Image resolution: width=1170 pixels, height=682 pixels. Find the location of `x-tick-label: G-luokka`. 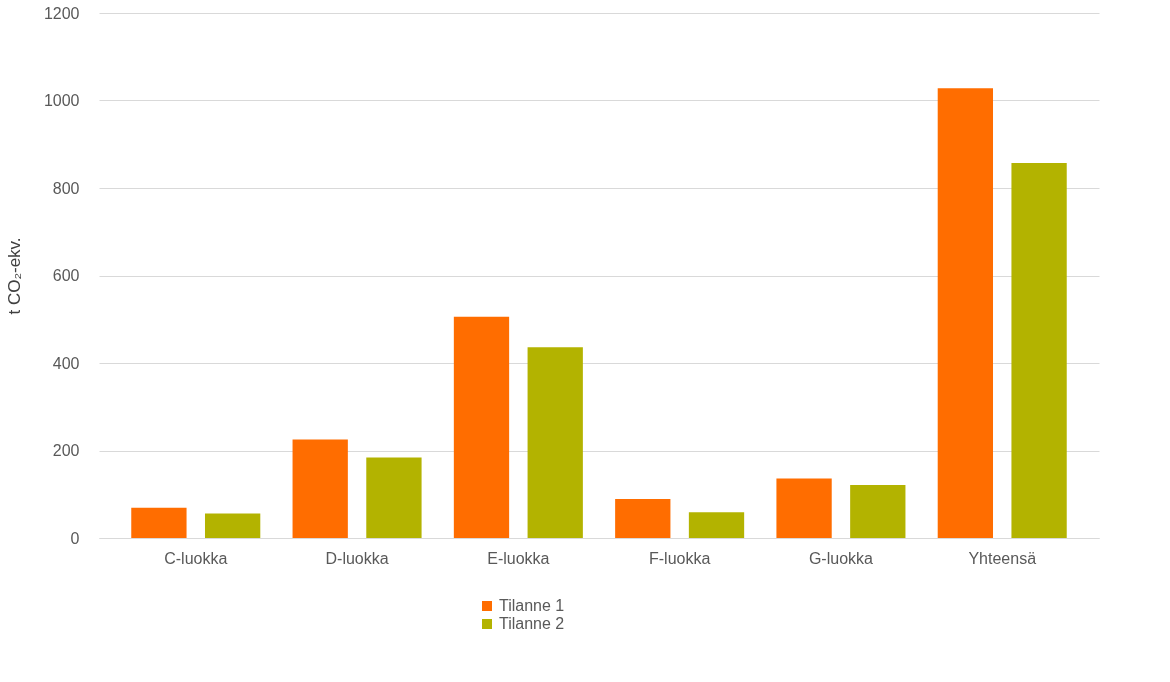

x-tick-label: G-luokka is located at coordinates (841, 558).